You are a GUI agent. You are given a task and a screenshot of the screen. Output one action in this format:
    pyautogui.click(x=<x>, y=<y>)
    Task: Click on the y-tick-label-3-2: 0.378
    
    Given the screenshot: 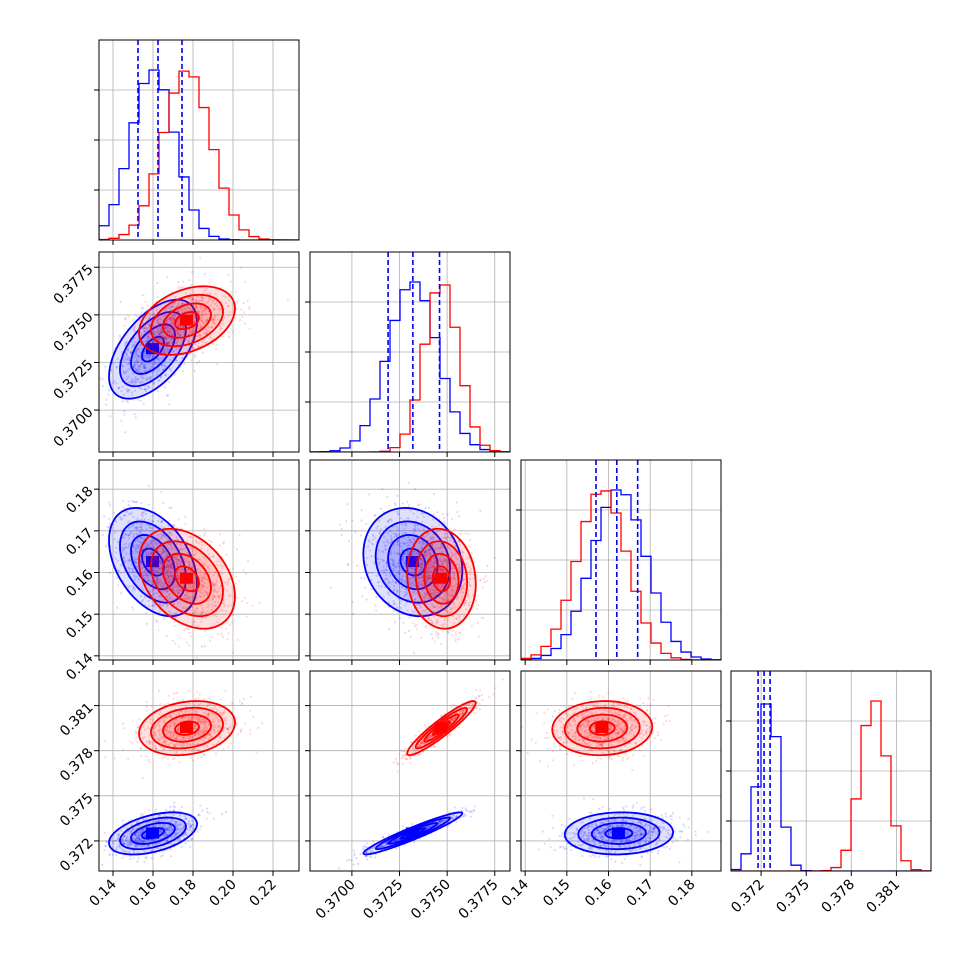 What is the action you would take?
    pyautogui.click(x=77, y=765)
    